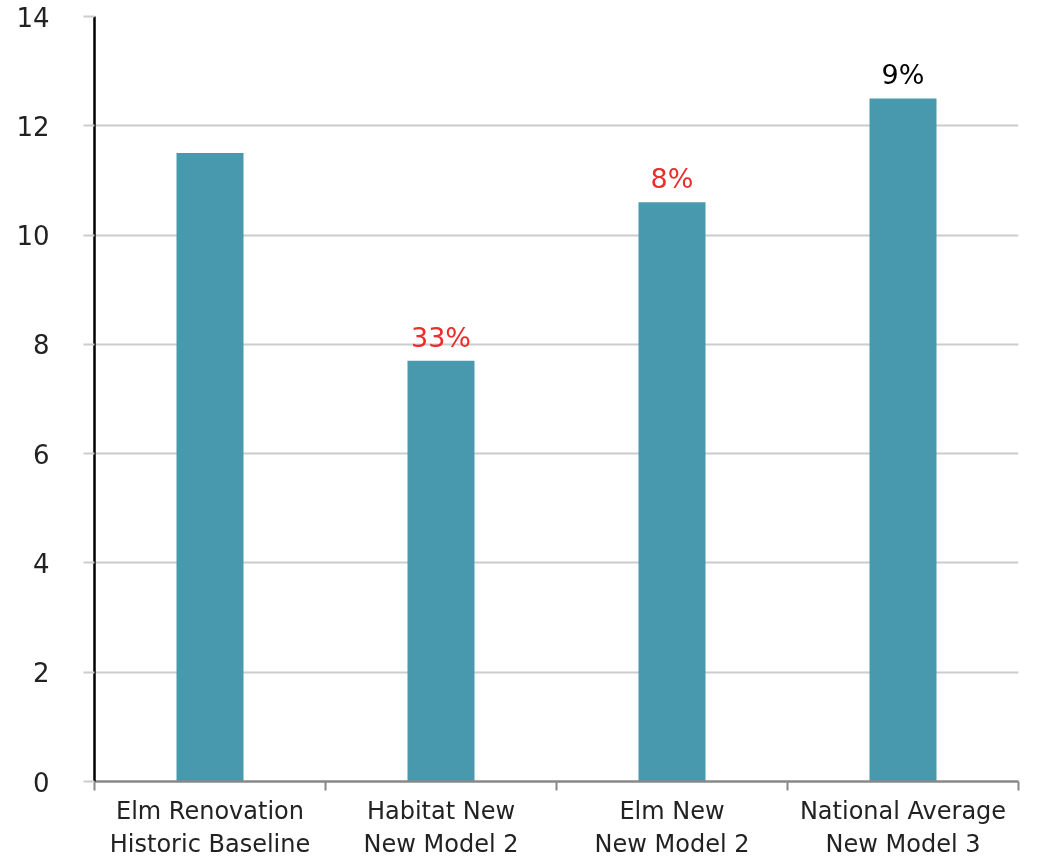 The width and height of the screenshot is (1048, 866). I want to click on annotation: 9%, so click(903, 75).